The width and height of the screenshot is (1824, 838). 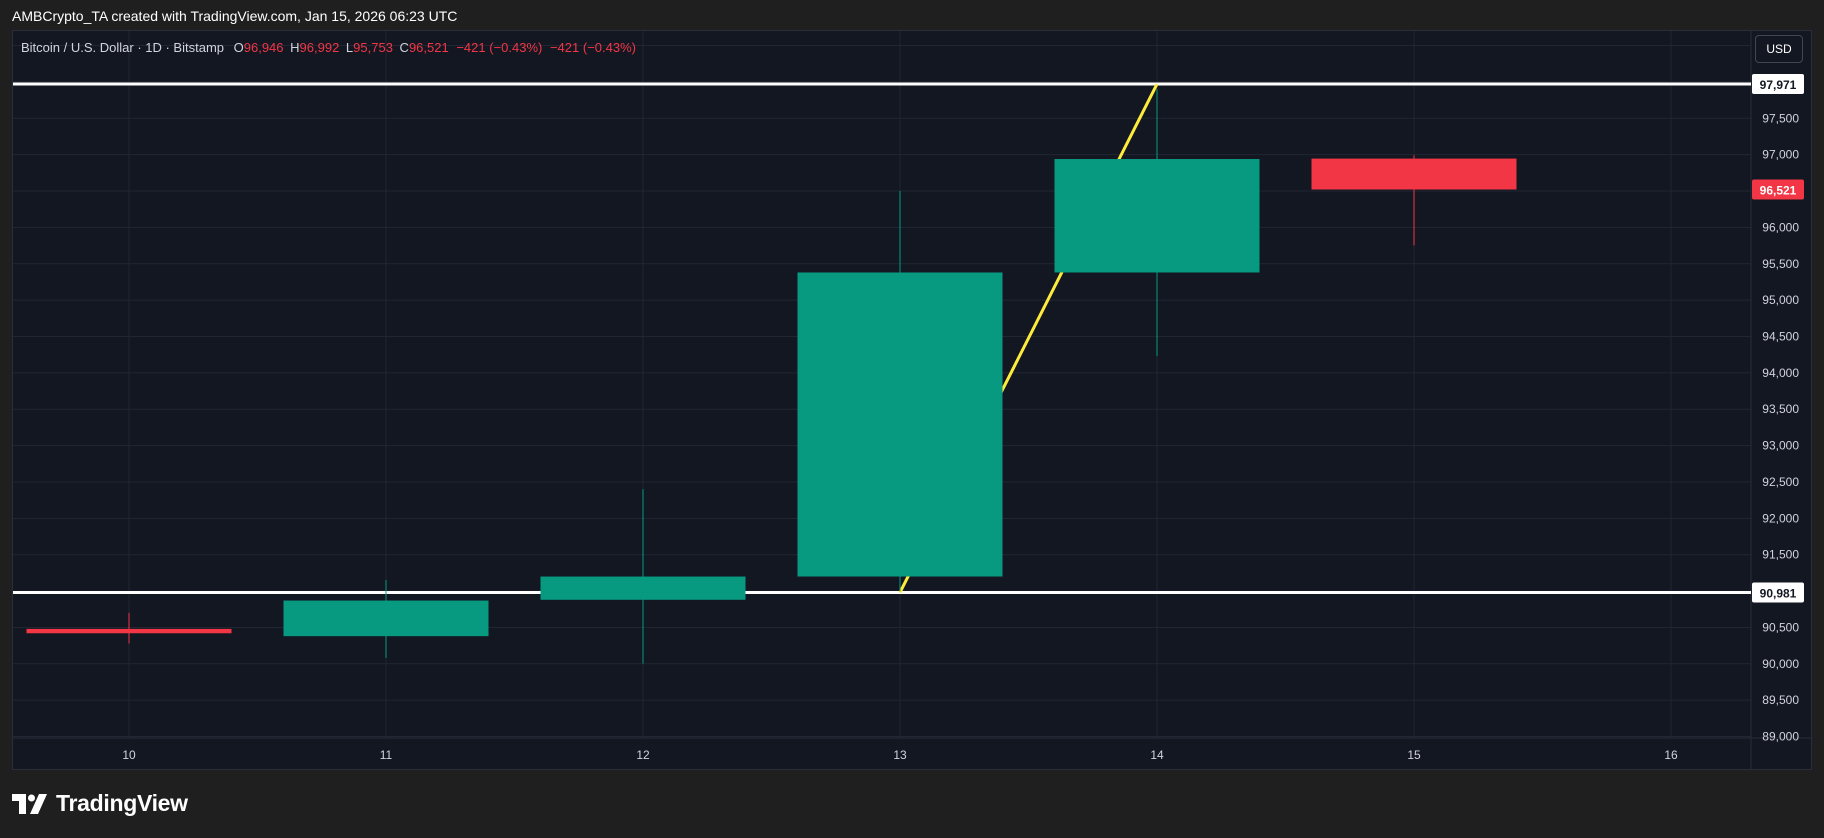 What do you see at coordinates (592, 47) in the screenshot?
I see `change-percent: −421 (−0.43%)` at bounding box center [592, 47].